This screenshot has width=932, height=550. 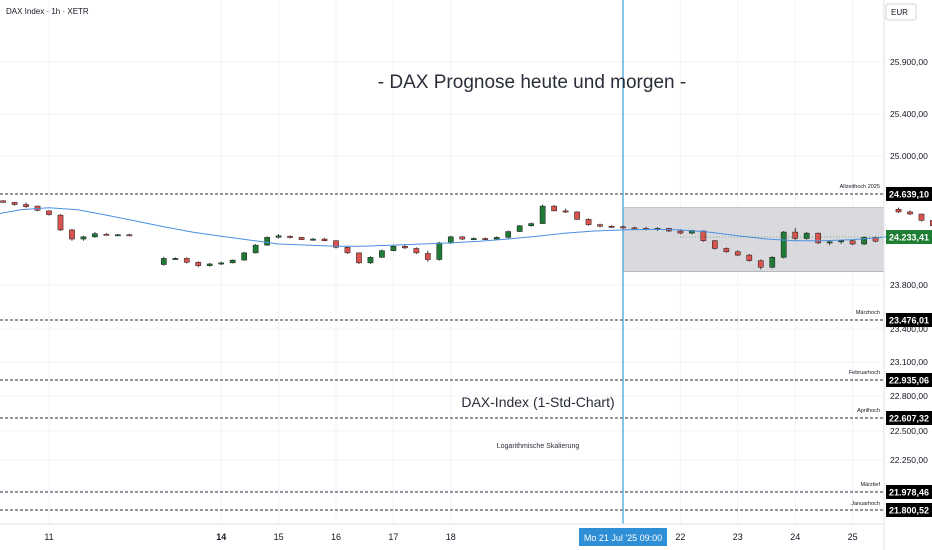 I want to click on x-tick-label-8: 24, so click(x=795, y=537).